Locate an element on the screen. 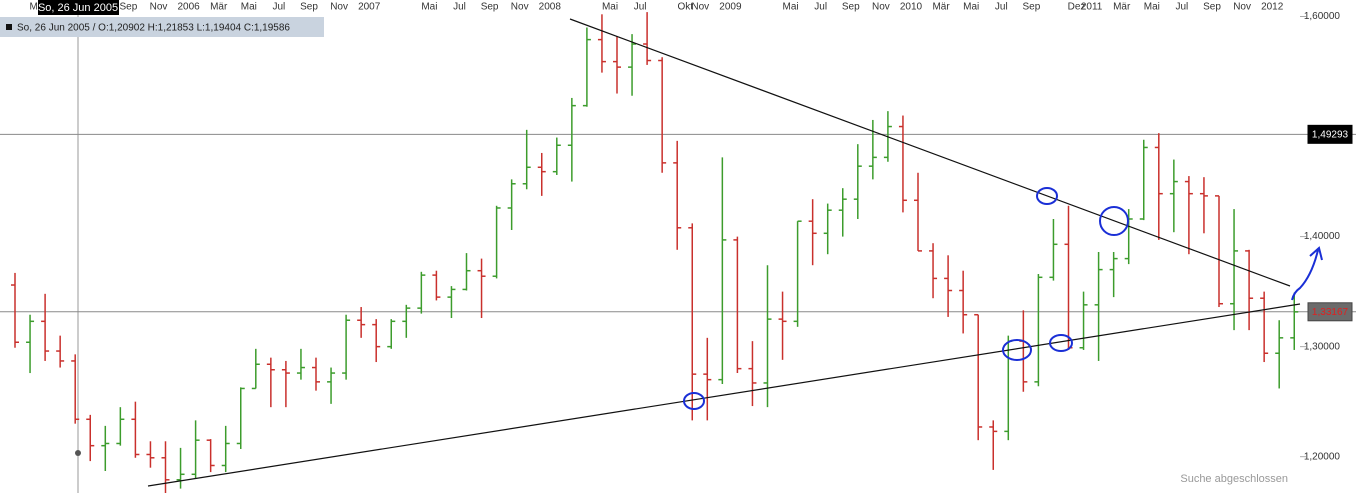 The height and width of the screenshot is (493, 1356). x-tick-label: Dez is located at coordinates (1077, 7).